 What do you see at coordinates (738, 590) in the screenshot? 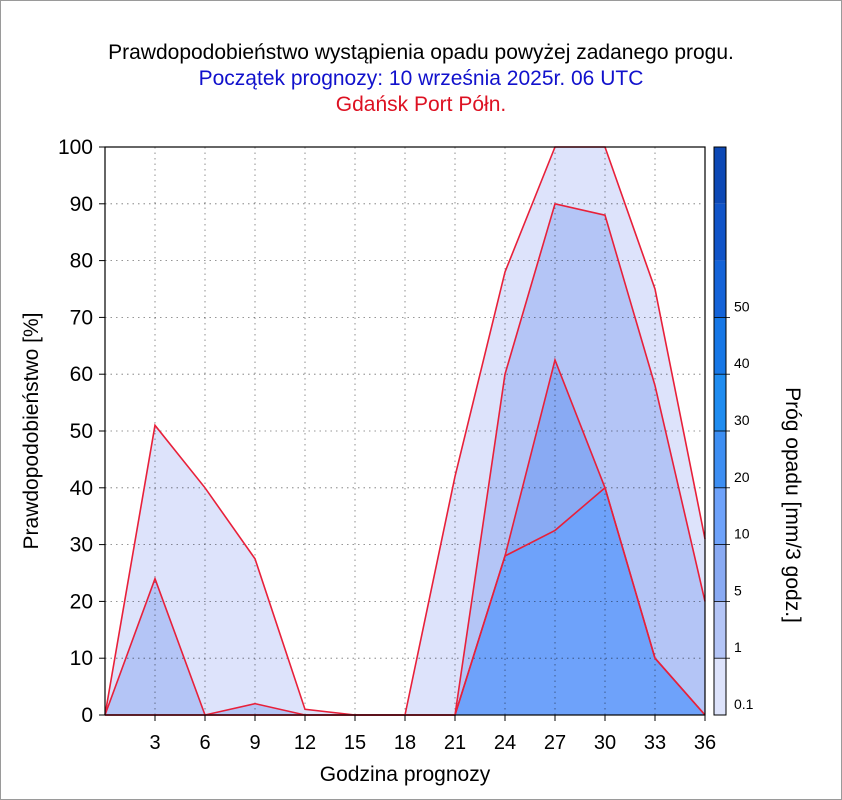
I see `colorbar-tick-label: 5` at bounding box center [738, 590].